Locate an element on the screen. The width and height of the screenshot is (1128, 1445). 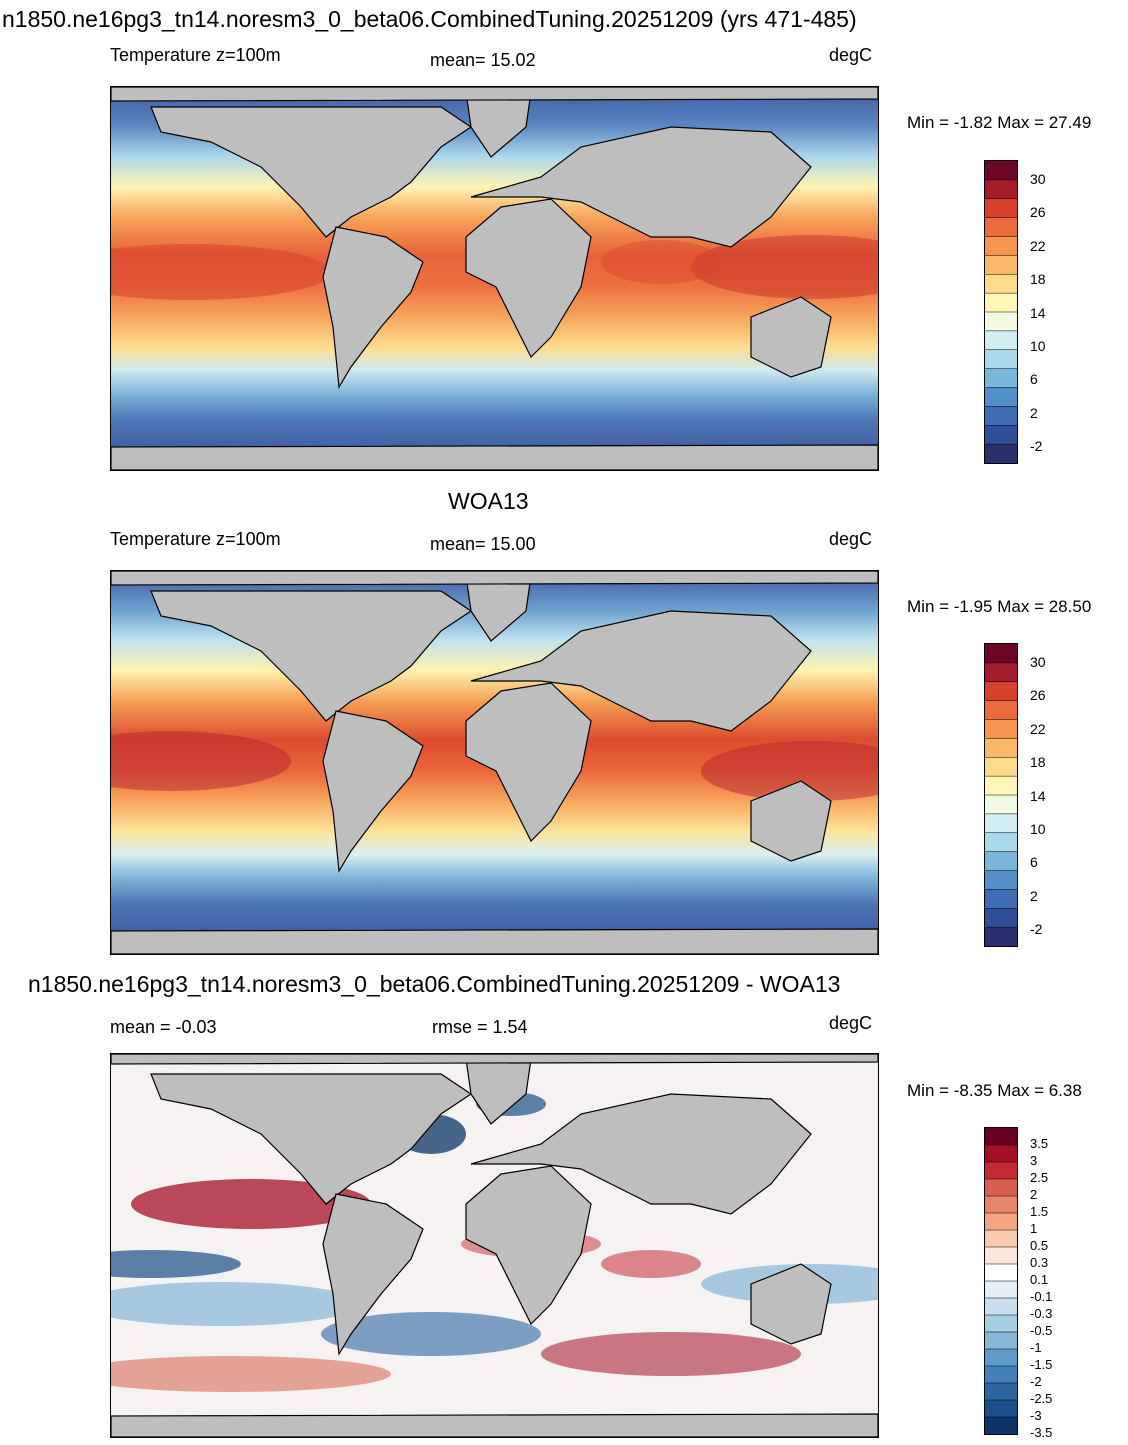
colorbar-tick-label: 1.5 is located at coordinates (1039, 1211).